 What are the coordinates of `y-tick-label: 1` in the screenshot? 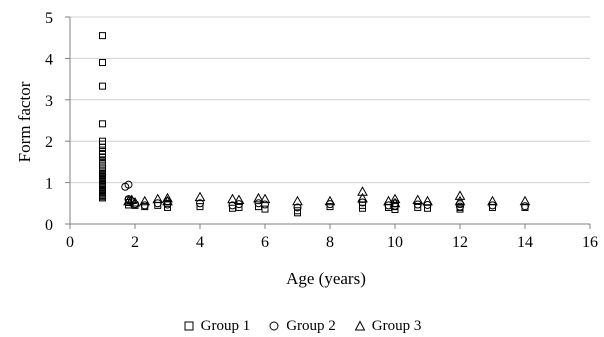 It's located at (49, 184).